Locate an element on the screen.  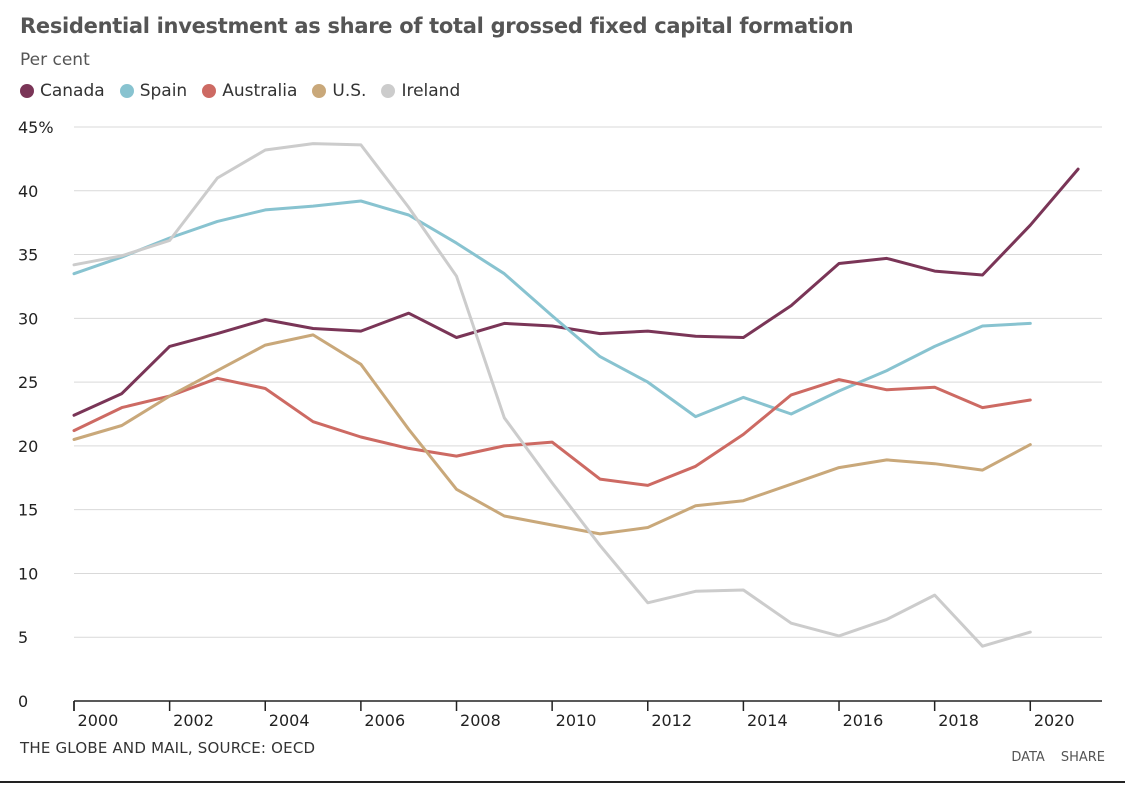
x-tick-label-2016: 2016 is located at coordinates (863, 720).